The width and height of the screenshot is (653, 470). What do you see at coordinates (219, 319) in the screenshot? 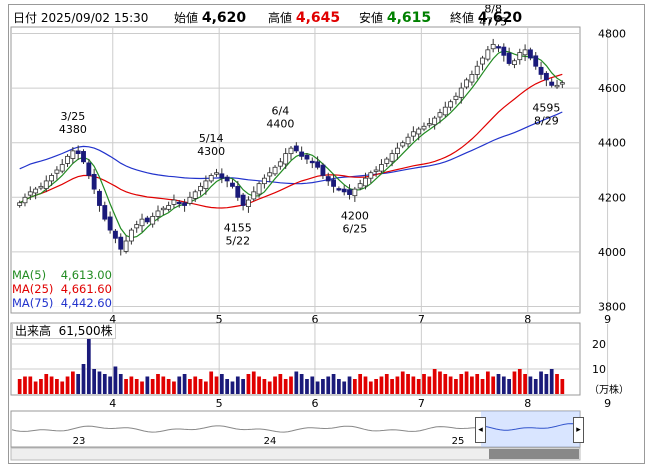
I see `x-tick-label: 5` at bounding box center [219, 319].